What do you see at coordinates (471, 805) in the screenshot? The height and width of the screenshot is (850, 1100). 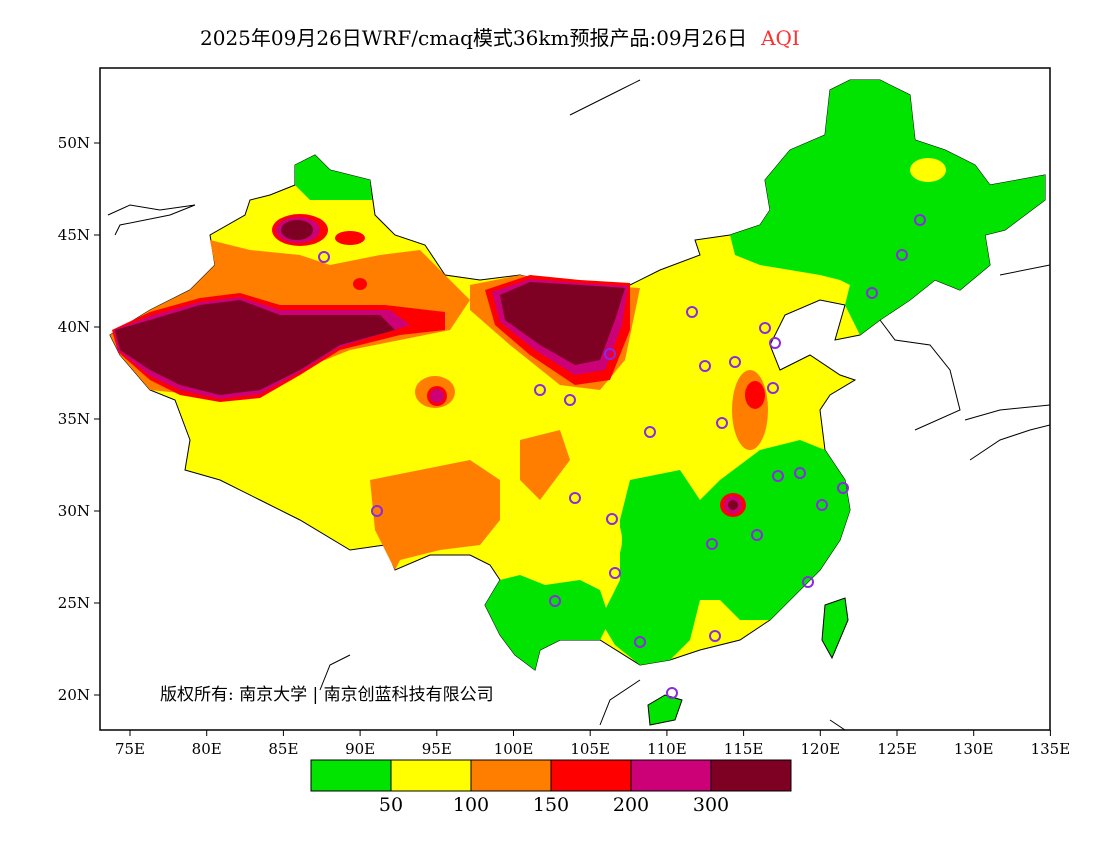 I see `legend-label: 100` at bounding box center [471, 805].